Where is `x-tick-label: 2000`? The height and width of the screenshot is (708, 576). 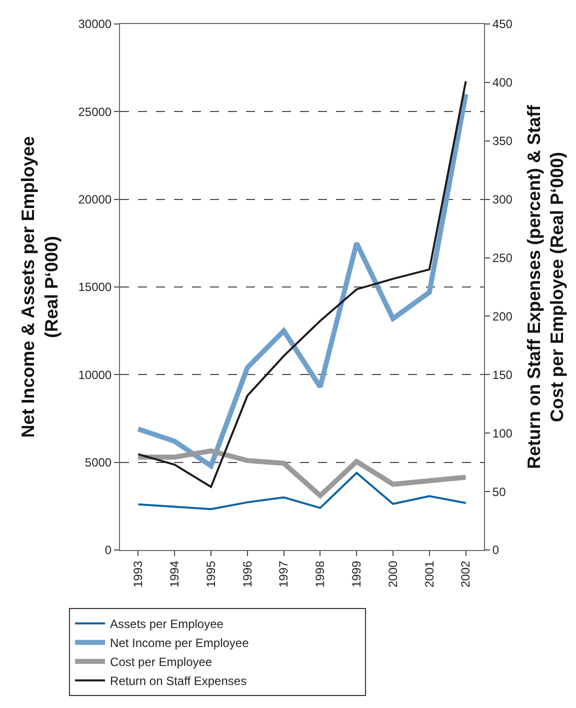
x-tick-label: 2000 is located at coordinates (393, 574).